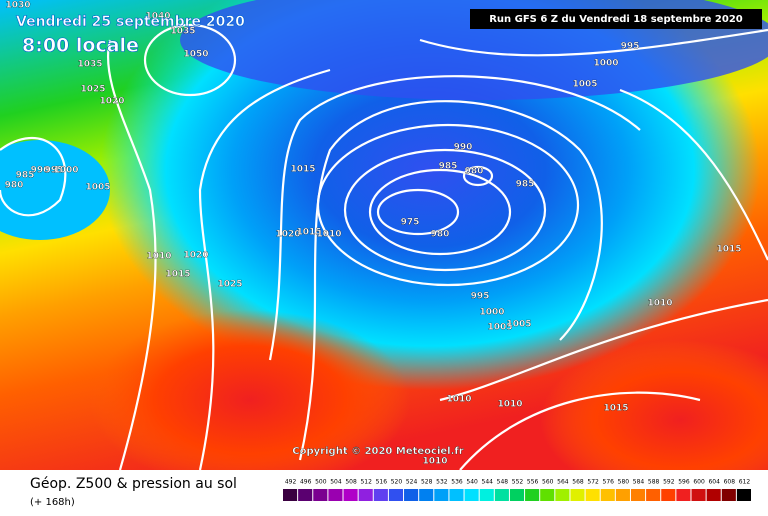  Describe the element at coordinates (714, 482) in the screenshot. I see `scale-label: 604` at that location.